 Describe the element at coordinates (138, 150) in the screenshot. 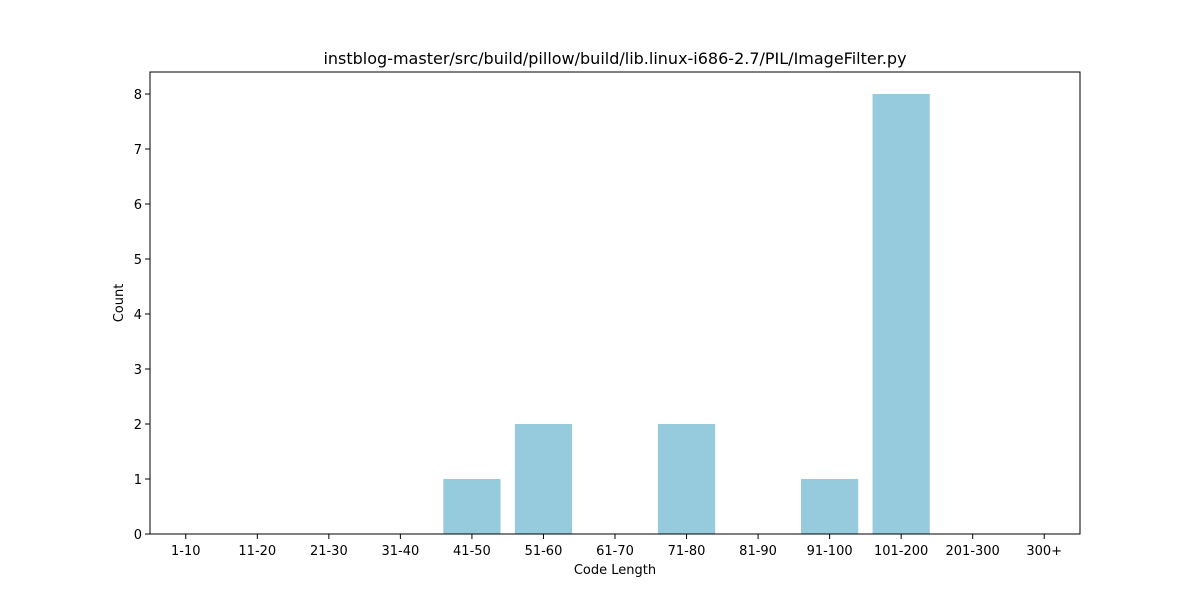

I see `y-tick-label: 7` at that location.